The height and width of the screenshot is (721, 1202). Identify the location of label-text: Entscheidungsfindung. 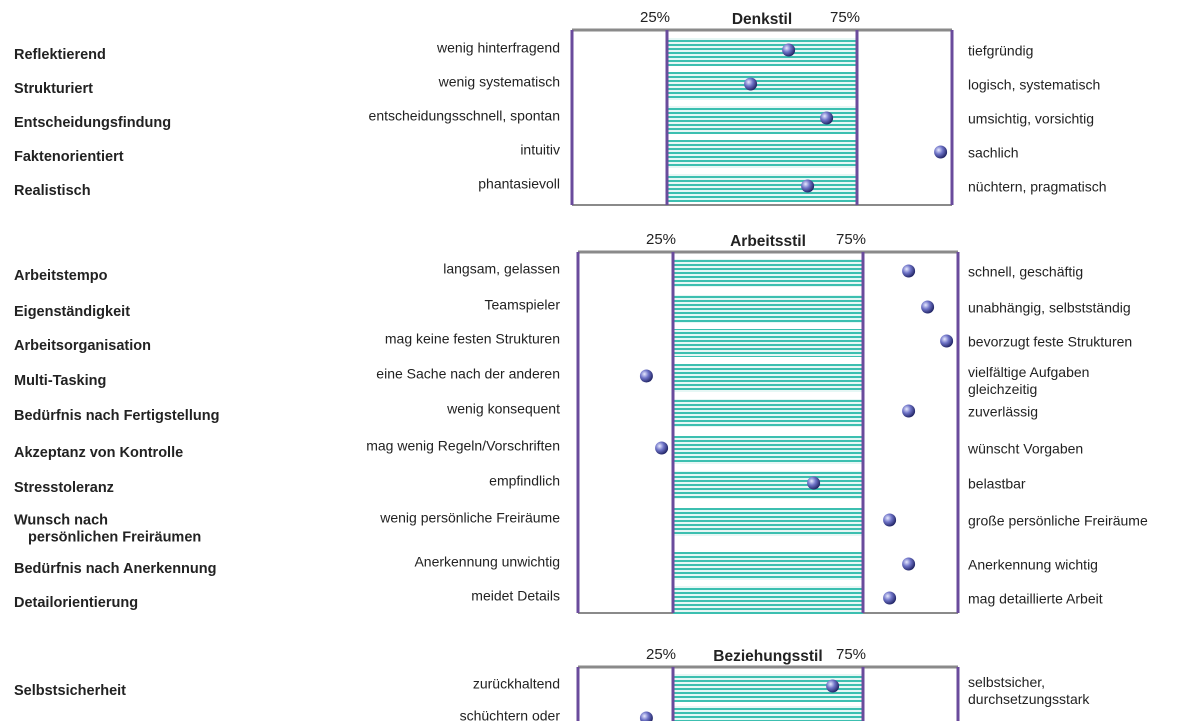
(92, 123).